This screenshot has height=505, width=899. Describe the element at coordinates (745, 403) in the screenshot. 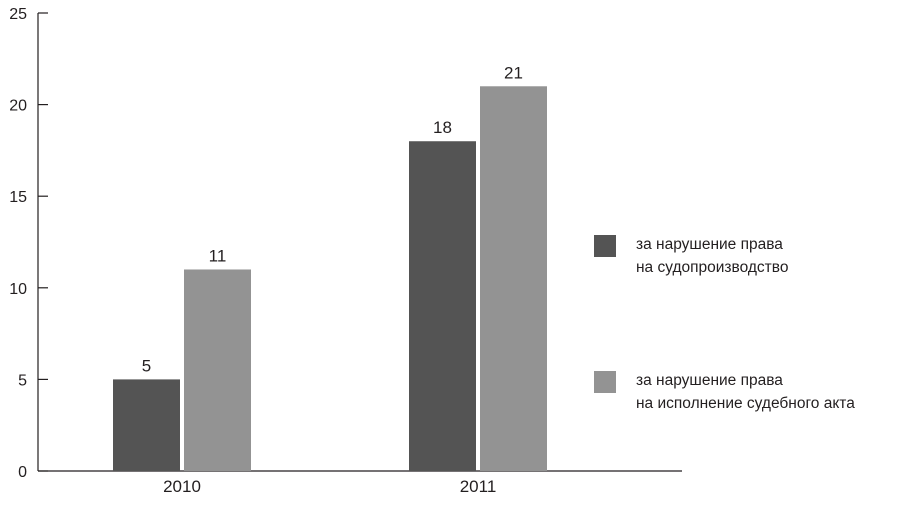

I see `legend-label-line-2: на исполнение судебного акта` at that location.